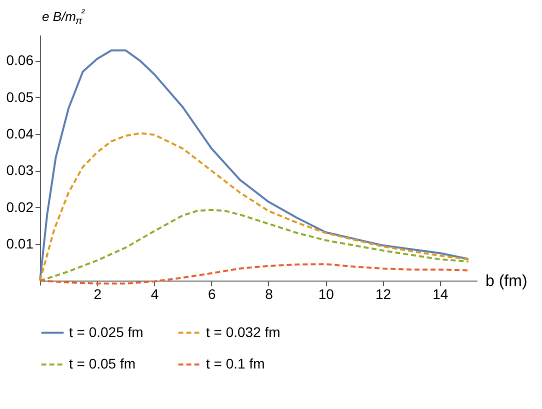 The width and height of the screenshot is (542, 409). What do you see at coordinates (102, 364) in the screenshot?
I see `legend-label: t = 0.05 fm` at bounding box center [102, 364].